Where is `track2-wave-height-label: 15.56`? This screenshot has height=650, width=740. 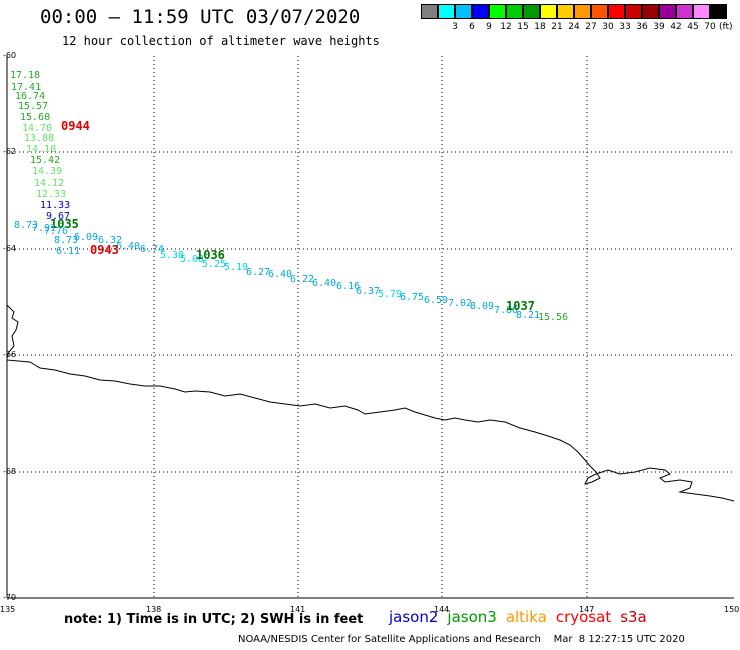
track2-wave-height-label: 15.56 is located at coordinates (553, 317).